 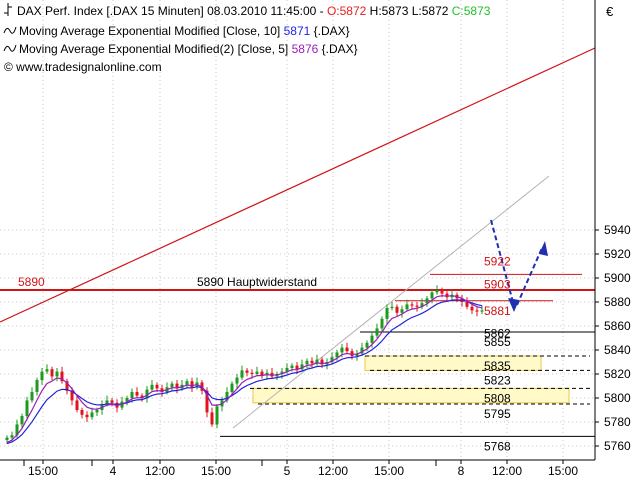 What do you see at coordinates (347, 11) in the screenshot?
I see `ohlc-open: O:5872` at bounding box center [347, 11].